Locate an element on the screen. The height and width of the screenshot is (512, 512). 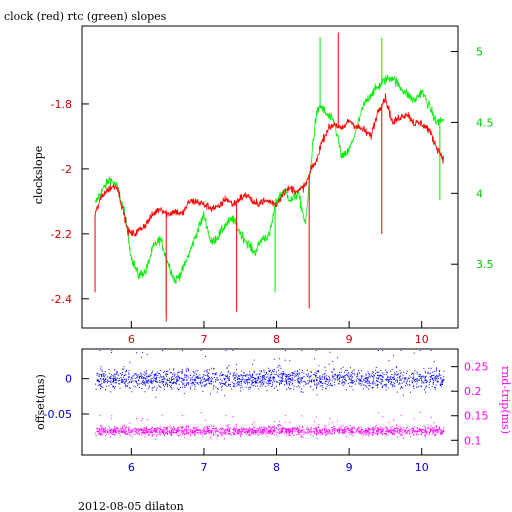
offset-scatter-points is located at coordinates (270, 374).